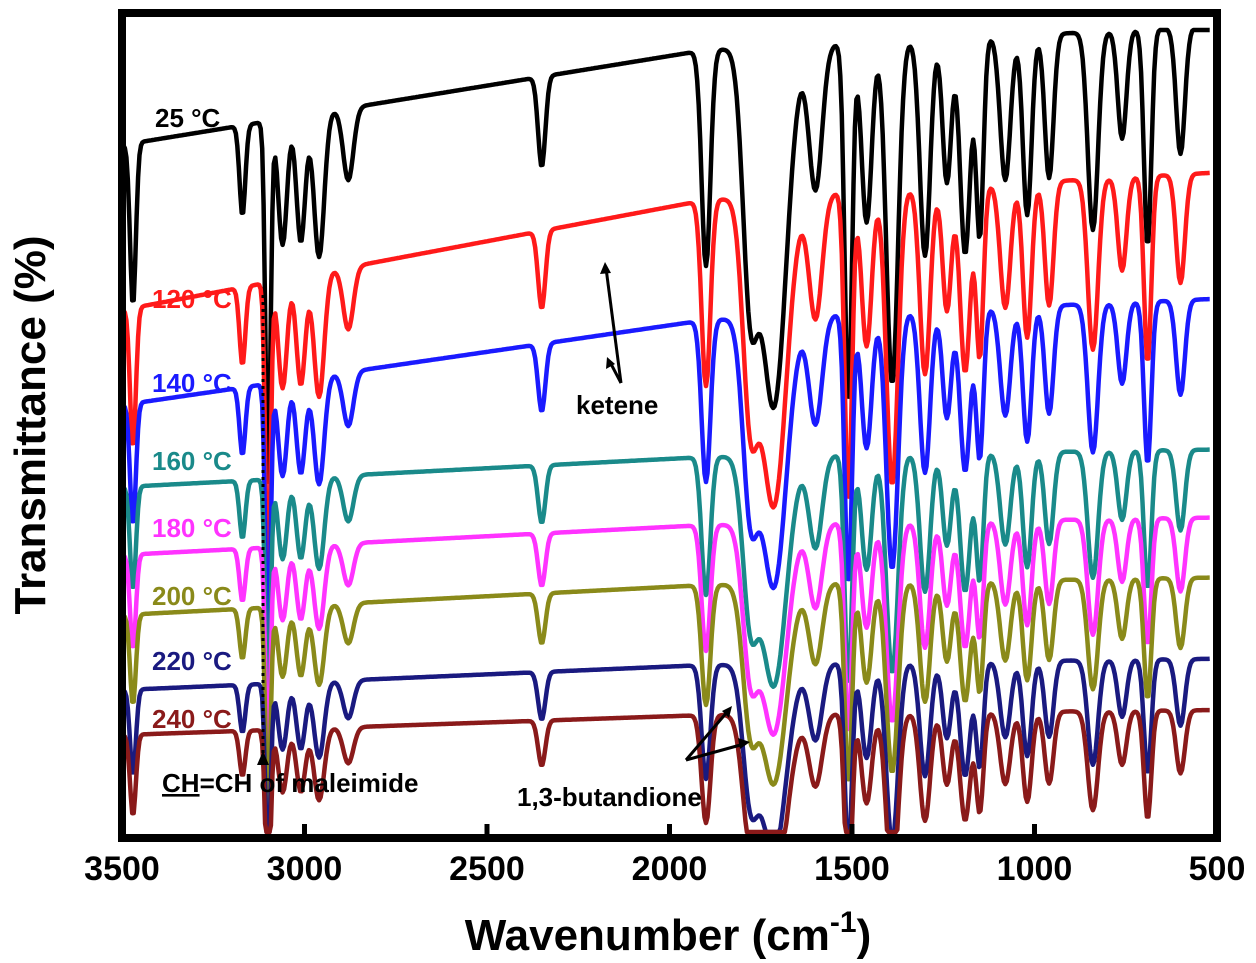  I want to click on annotation-maleimide: CH=CH of maleimide, so click(290, 783).